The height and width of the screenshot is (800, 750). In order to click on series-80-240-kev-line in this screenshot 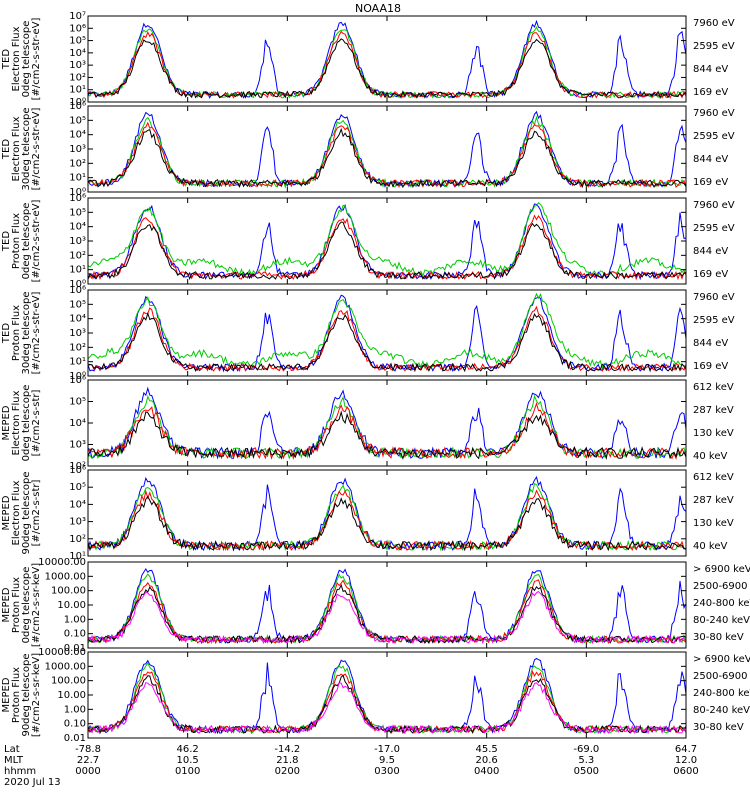, I will do `click(387, 609)`.